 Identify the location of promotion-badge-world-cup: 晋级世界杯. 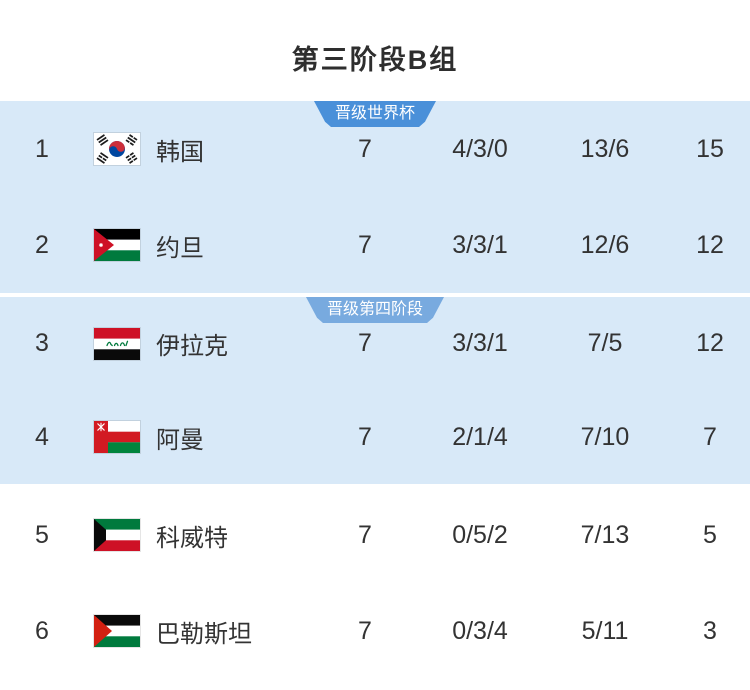
(375, 114).